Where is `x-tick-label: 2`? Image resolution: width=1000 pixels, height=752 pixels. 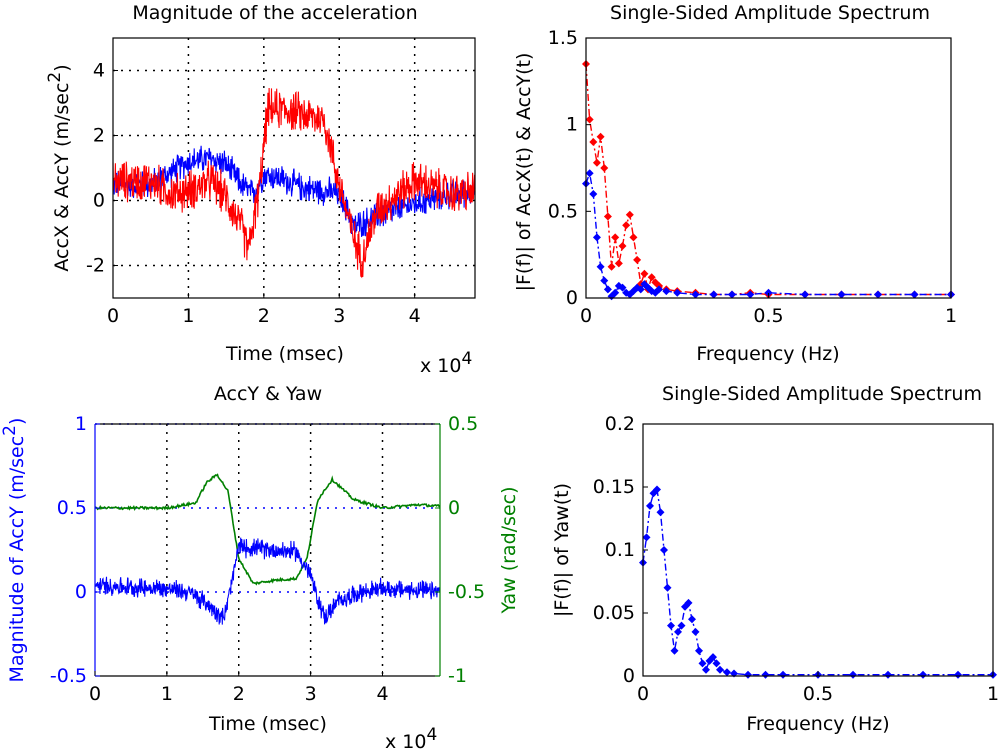 x-tick-label: 2 is located at coordinates (264, 316).